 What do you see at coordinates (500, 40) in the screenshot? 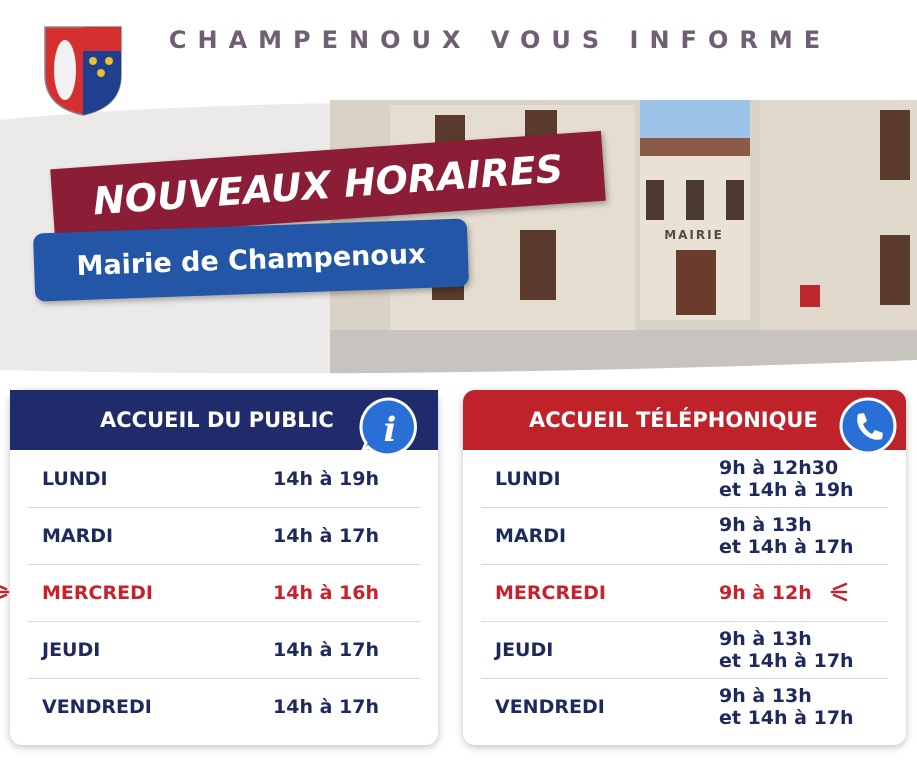
I see `header-title: CHAMPENOUX VOUS INFORME` at bounding box center [500, 40].